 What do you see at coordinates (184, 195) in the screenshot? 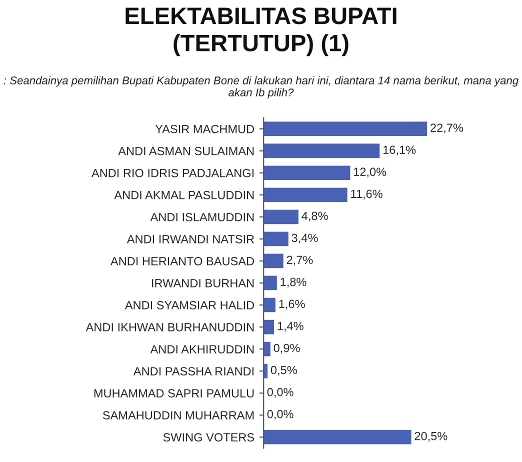
I see `y-tick-label: ANDI AKMAL PASLUDDIN` at bounding box center [184, 195].